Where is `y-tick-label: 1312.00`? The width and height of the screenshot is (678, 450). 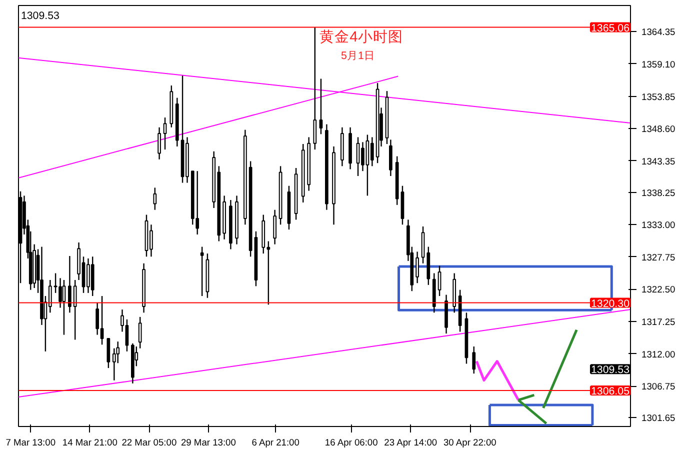
y-tick-label: 1312.00 is located at coordinates (659, 354).